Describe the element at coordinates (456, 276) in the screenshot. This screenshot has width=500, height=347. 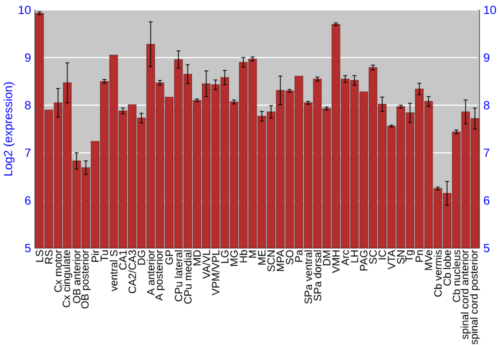
I see `x-tick-label: Cb nucleus` at that location.